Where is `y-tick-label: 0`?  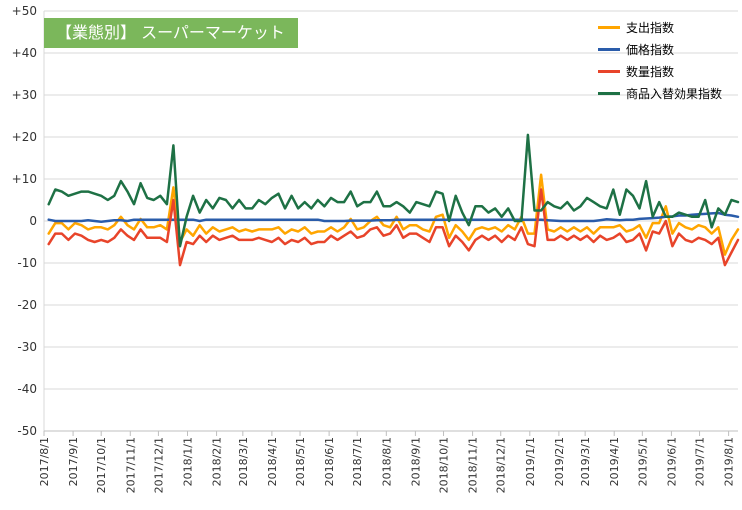 y-tick-label: 0 is located at coordinates (33, 221).